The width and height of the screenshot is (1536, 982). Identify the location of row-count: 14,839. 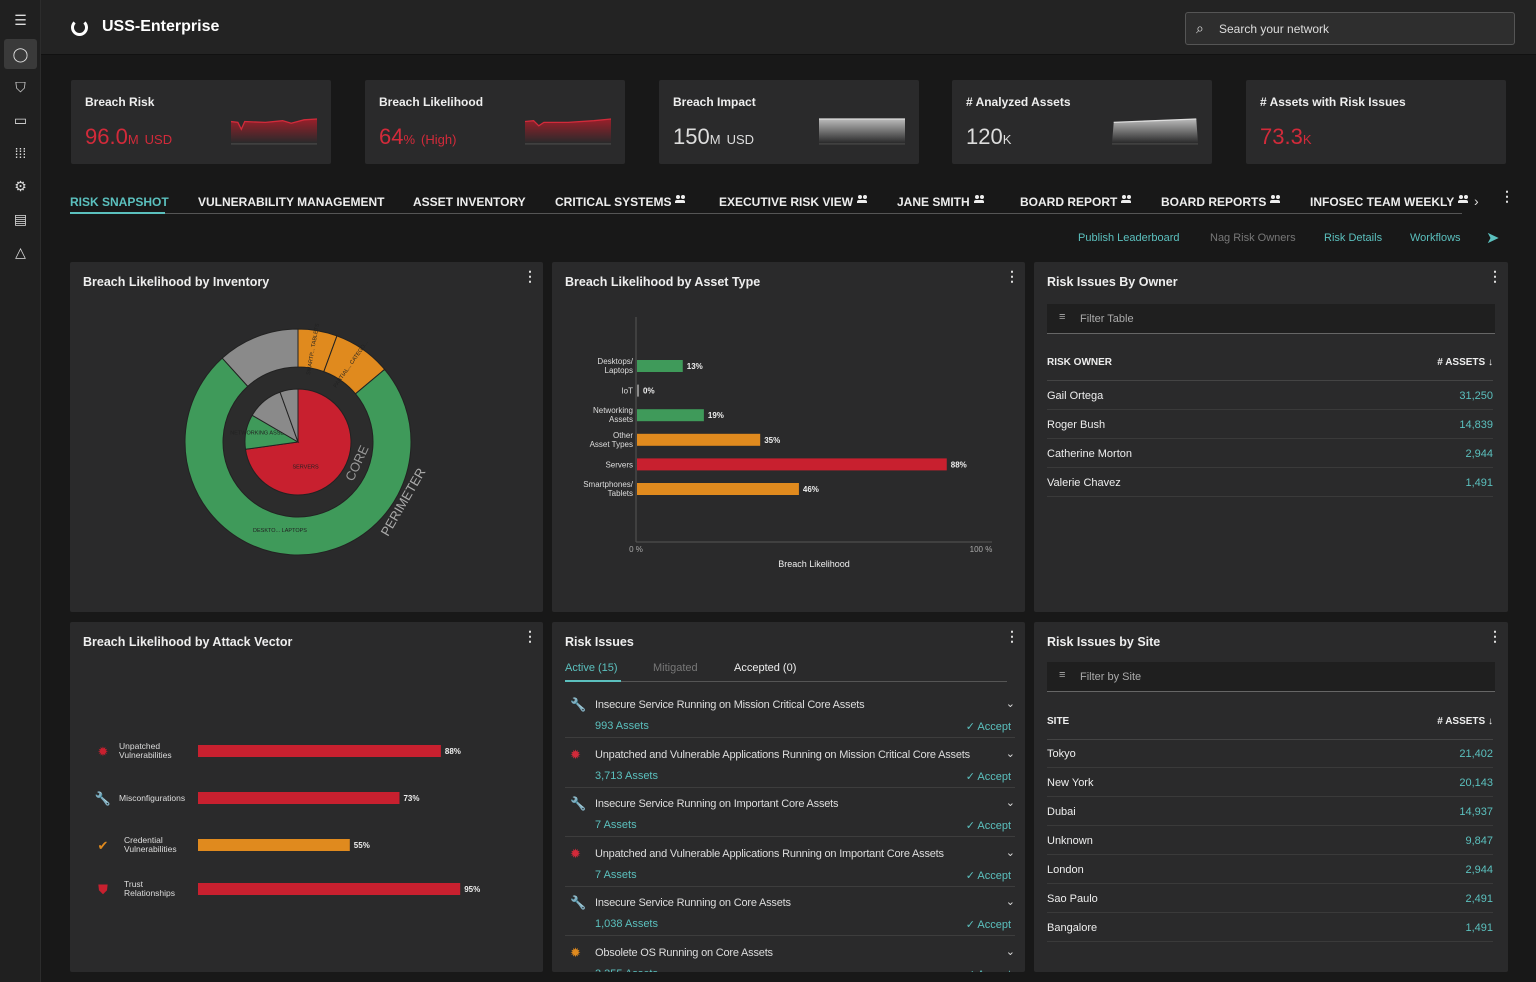
(1476, 425).